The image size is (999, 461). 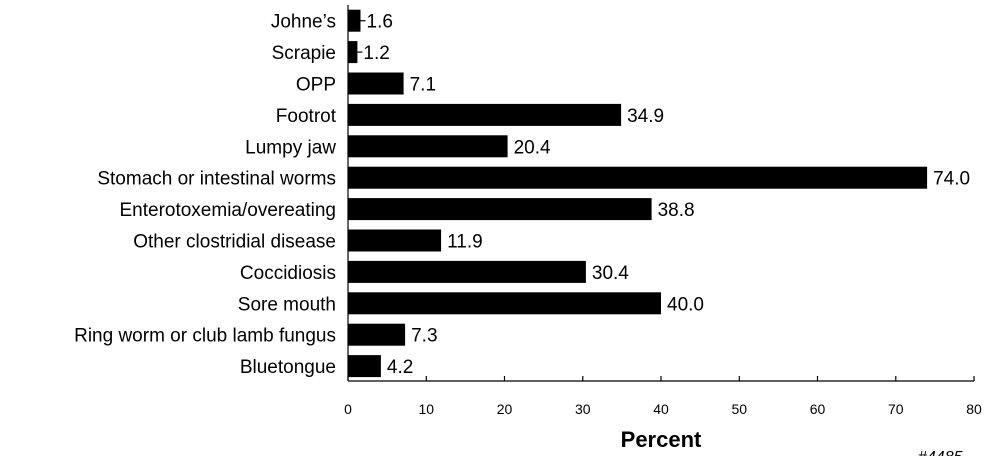 I want to click on value-label: 11.9, so click(x=465, y=242).